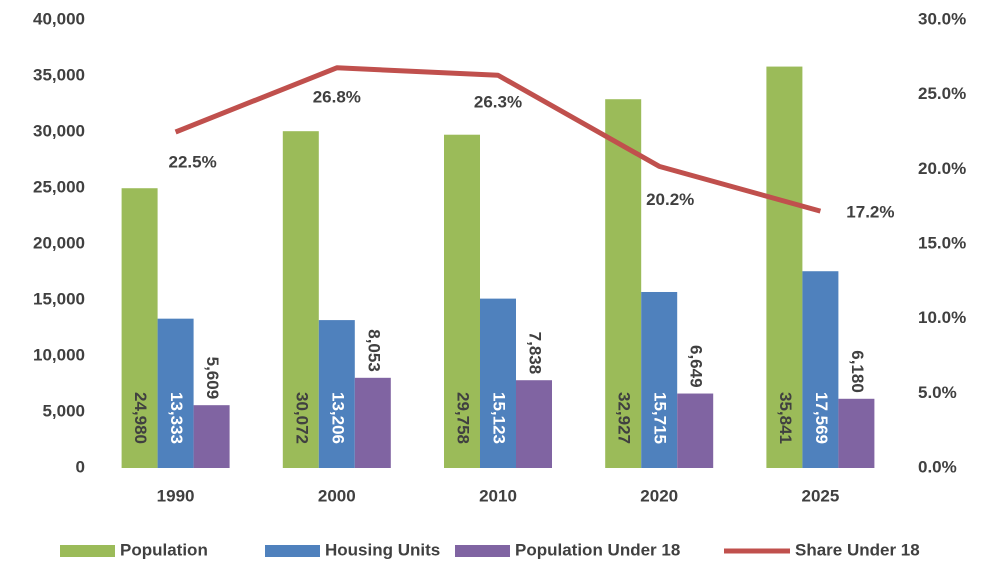 The image size is (984, 568). What do you see at coordinates (942, 242) in the screenshot?
I see `y2-tick-label: 15.0%` at bounding box center [942, 242].